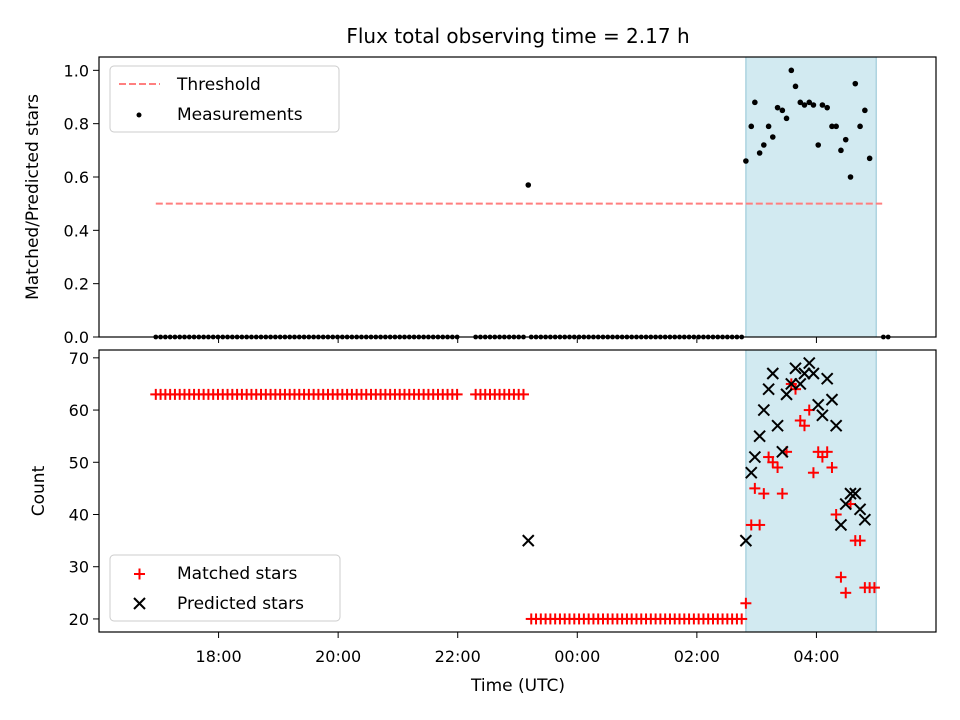 Image resolution: width=960 pixels, height=720 pixels. What do you see at coordinates (76, 230) in the screenshot?
I see `ratio-ytick-label: 0.4` at bounding box center [76, 230].